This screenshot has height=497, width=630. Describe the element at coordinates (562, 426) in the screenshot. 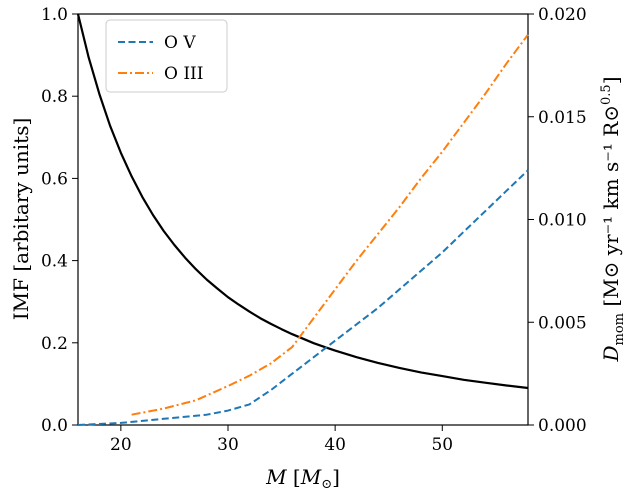

I see `right-y-tick-label: 0.000` at that location.